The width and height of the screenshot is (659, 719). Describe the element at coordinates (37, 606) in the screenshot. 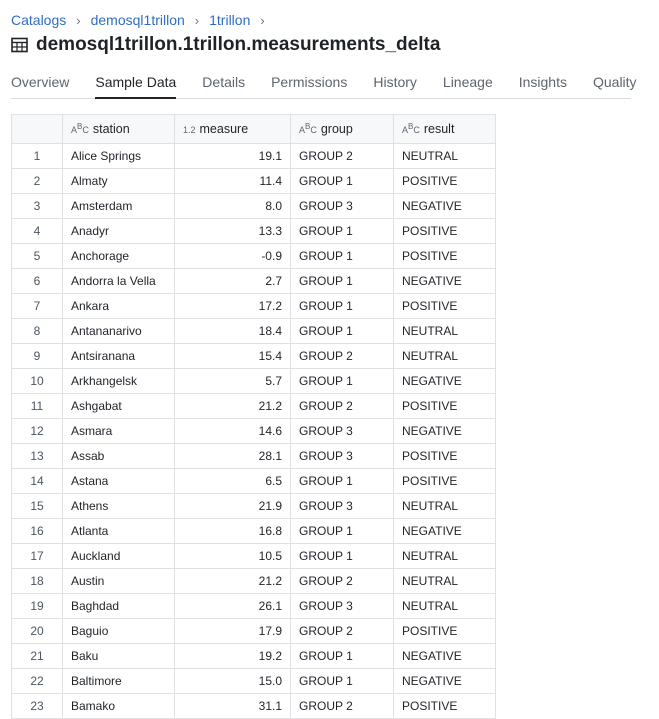

I see `row-number-cell: 19` at that location.